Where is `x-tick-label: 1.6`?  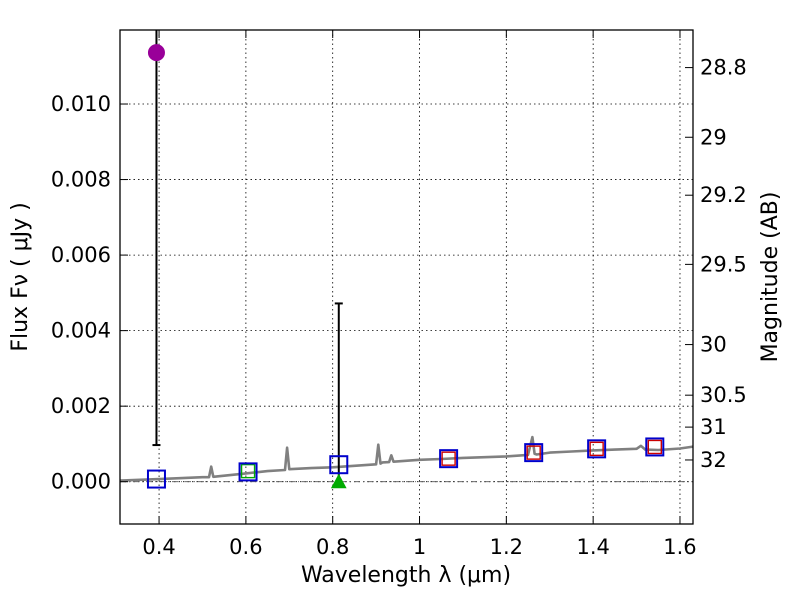
x-tick-label: 1.6 is located at coordinates (679, 547).